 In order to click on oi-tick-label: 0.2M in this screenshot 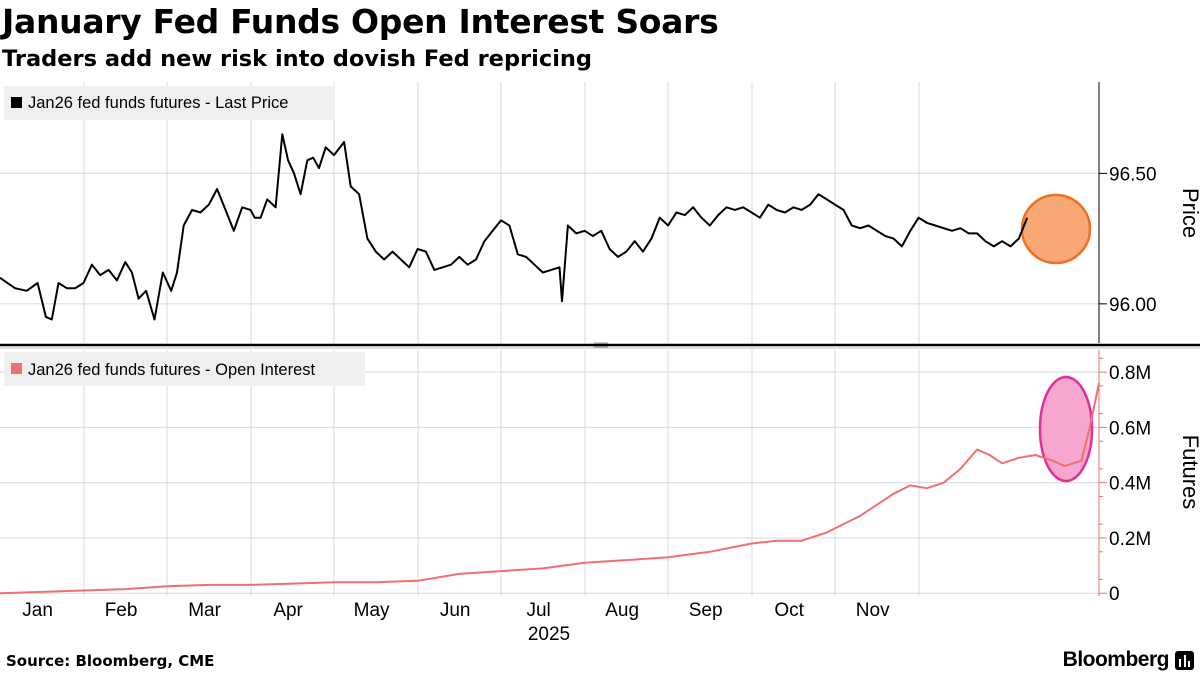, I will do `click(1130, 539)`.